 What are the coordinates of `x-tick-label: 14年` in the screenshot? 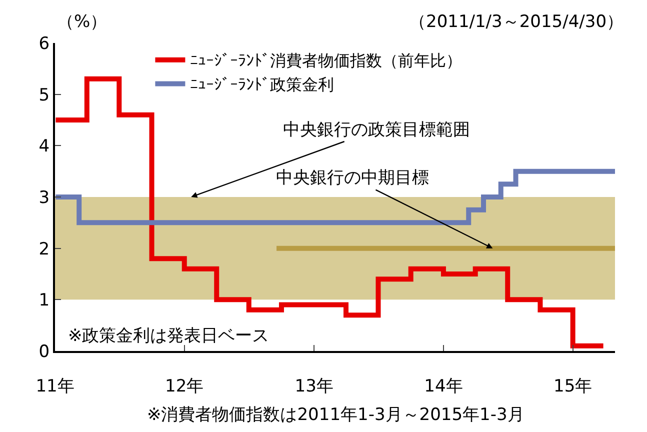 It's located at (443, 386).